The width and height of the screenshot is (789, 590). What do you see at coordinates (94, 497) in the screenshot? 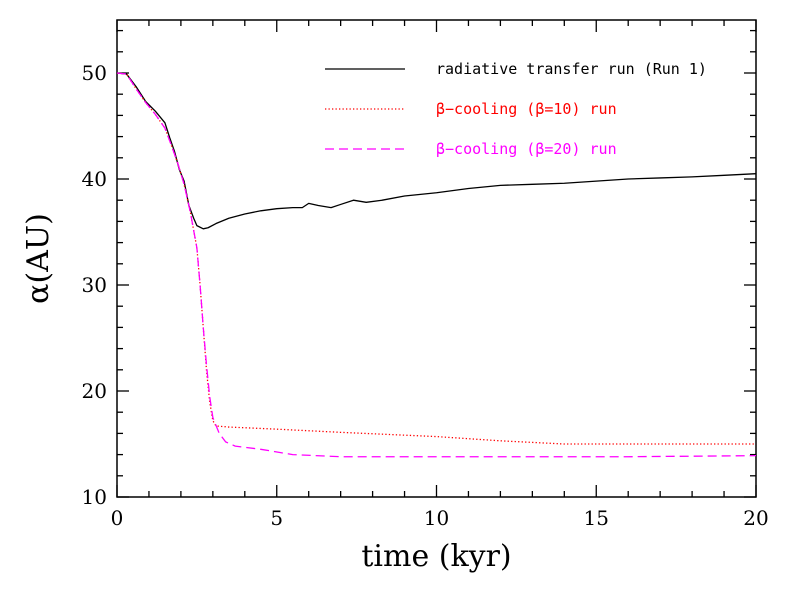
I see `y-tick-label: 10` at bounding box center [94, 497].